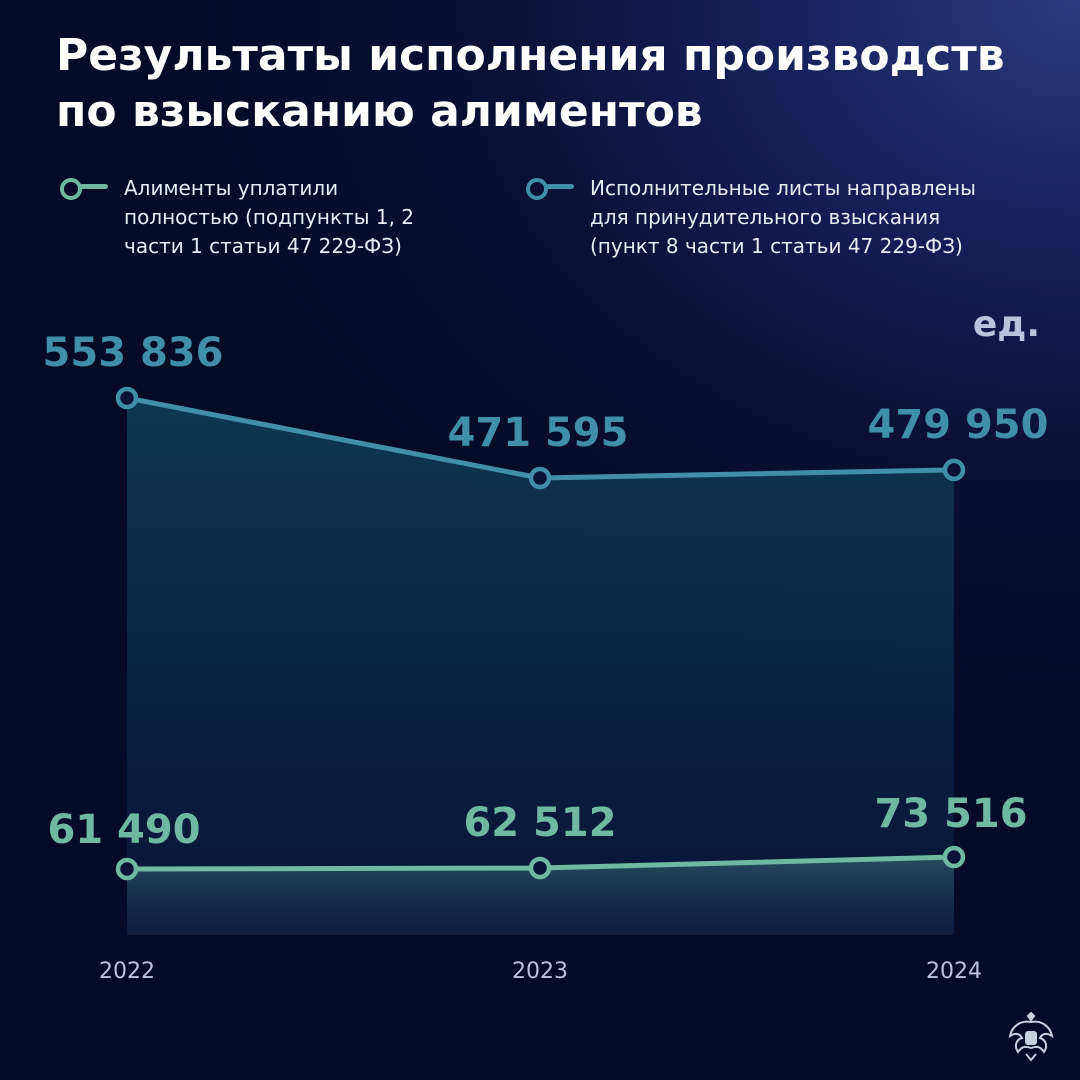  I want to click on data-label: 471 595, so click(538, 433).